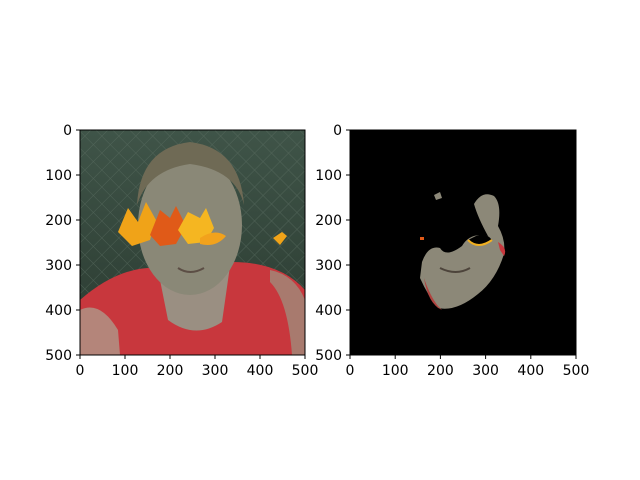  I want to click on right-xtick-label: 0, so click(350, 371).